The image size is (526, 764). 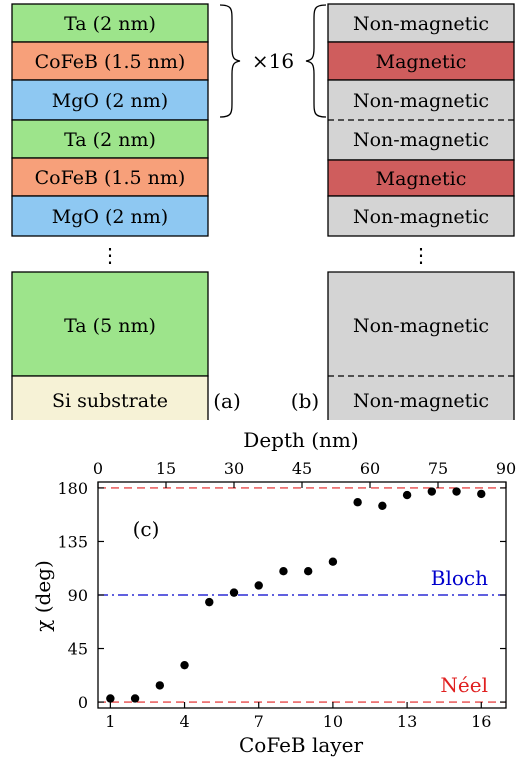 I want to click on layer-nonmag-bottom, so click(x=421, y=345).